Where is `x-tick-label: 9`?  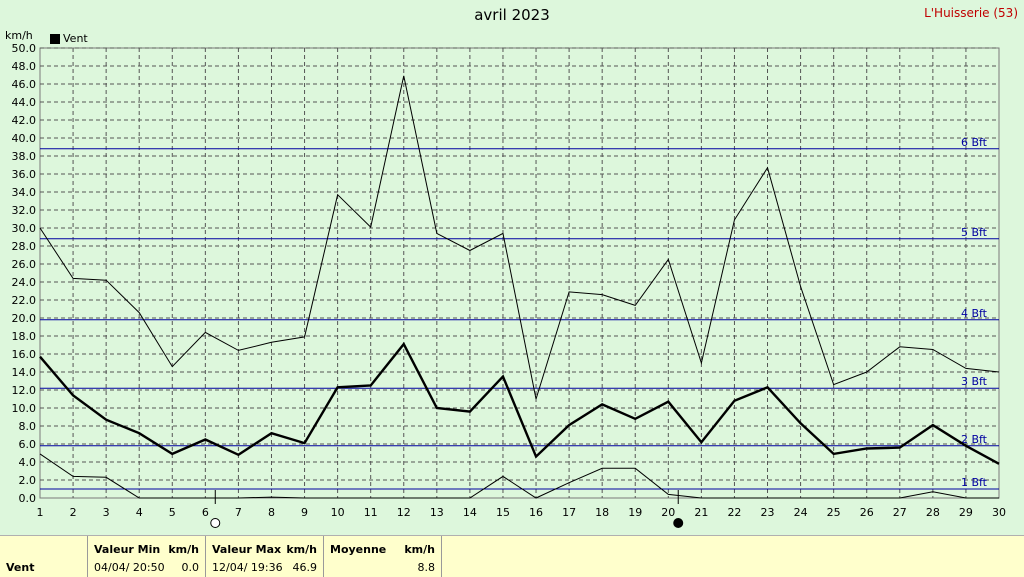
x-tick-label: 9 is located at coordinates (304, 512).